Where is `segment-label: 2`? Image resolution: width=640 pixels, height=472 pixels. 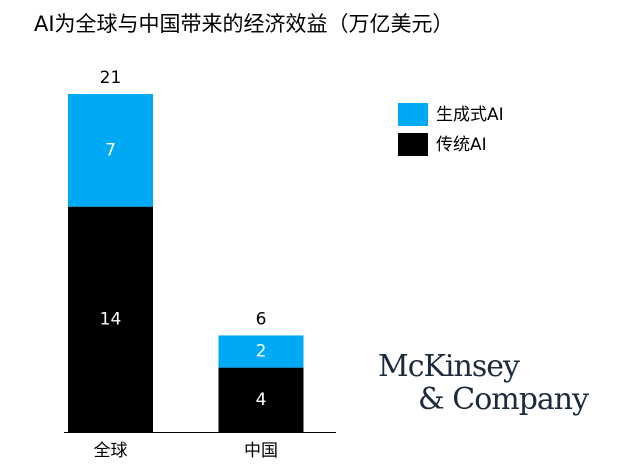 segment-label: 2 is located at coordinates (261, 352).